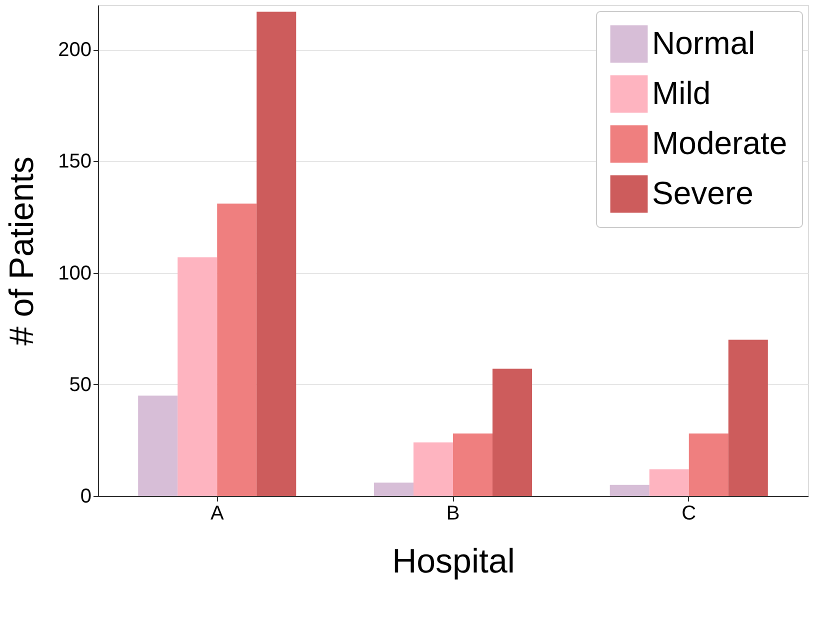  I want to click on y-axis-title: # of Patients, so click(22, 251).